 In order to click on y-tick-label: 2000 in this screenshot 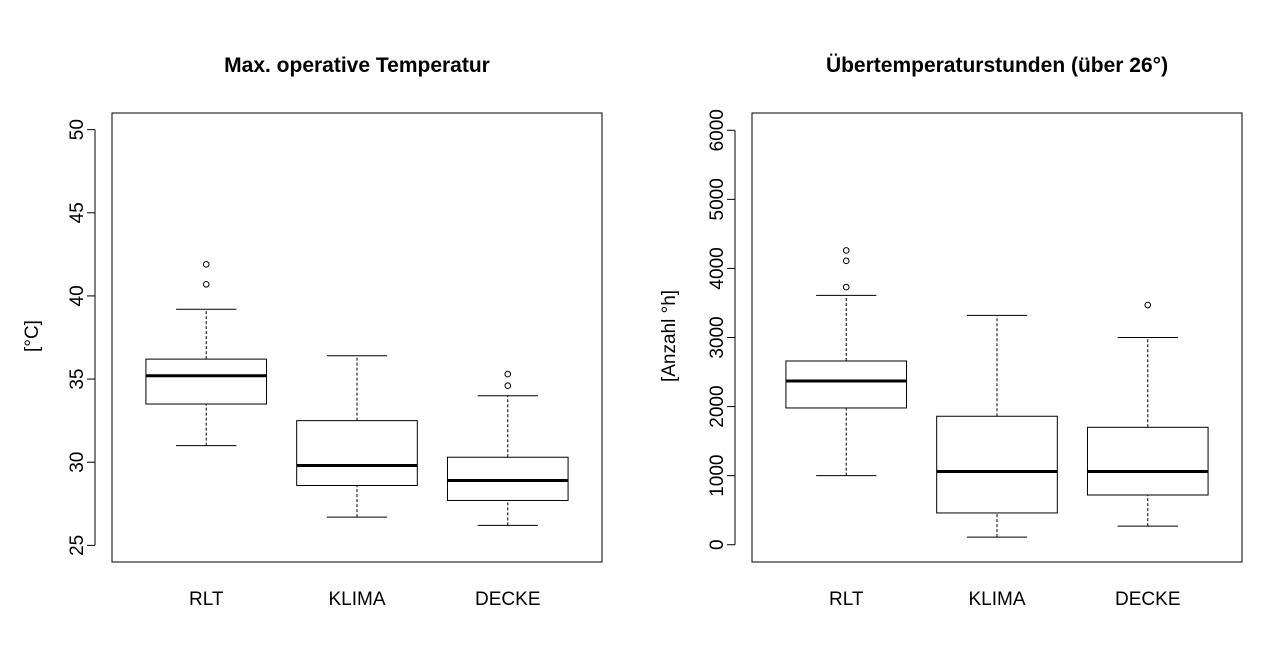, I will do `click(717, 406)`.